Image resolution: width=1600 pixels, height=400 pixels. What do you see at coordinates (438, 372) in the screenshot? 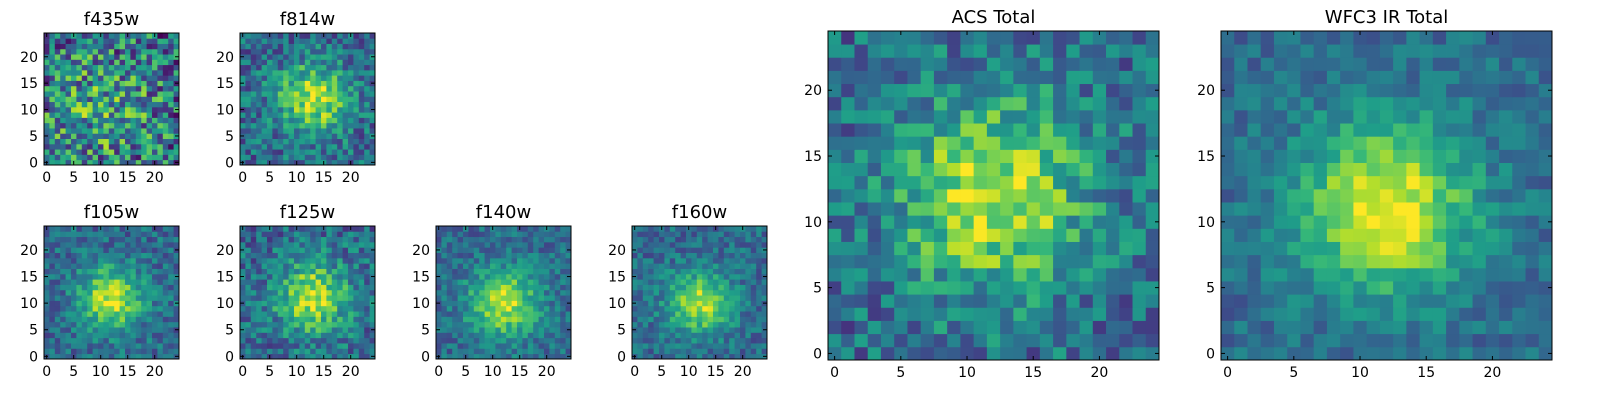
I see `x-tick-label: 0` at bounding box center [438, 372].